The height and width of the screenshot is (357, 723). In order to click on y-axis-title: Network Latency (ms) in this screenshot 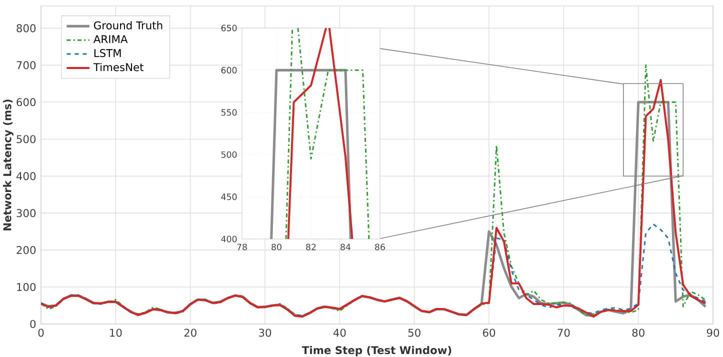, I will do `click(8, 165)`.